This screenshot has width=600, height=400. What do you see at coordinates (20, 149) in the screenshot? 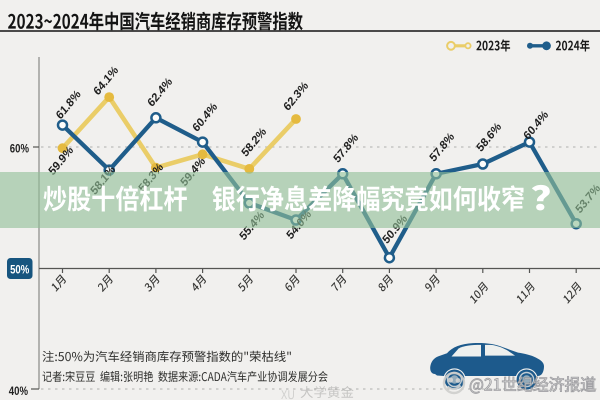
I see `svg-text: 60%` at bounding box center [20, 149].